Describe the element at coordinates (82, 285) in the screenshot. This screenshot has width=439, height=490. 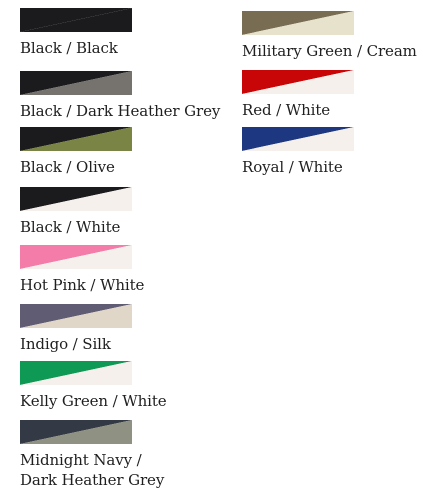
I see `swatch-label: Hot Pink / White` at that location.